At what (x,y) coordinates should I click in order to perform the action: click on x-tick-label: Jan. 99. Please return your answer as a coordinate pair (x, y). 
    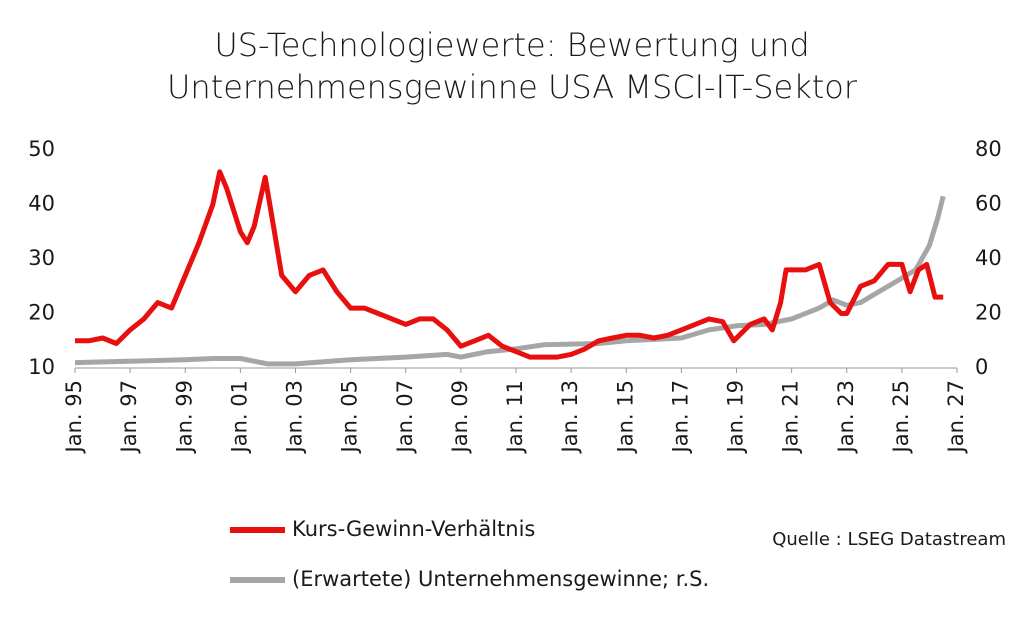
    Looking at the image, I should click on (184, 417).